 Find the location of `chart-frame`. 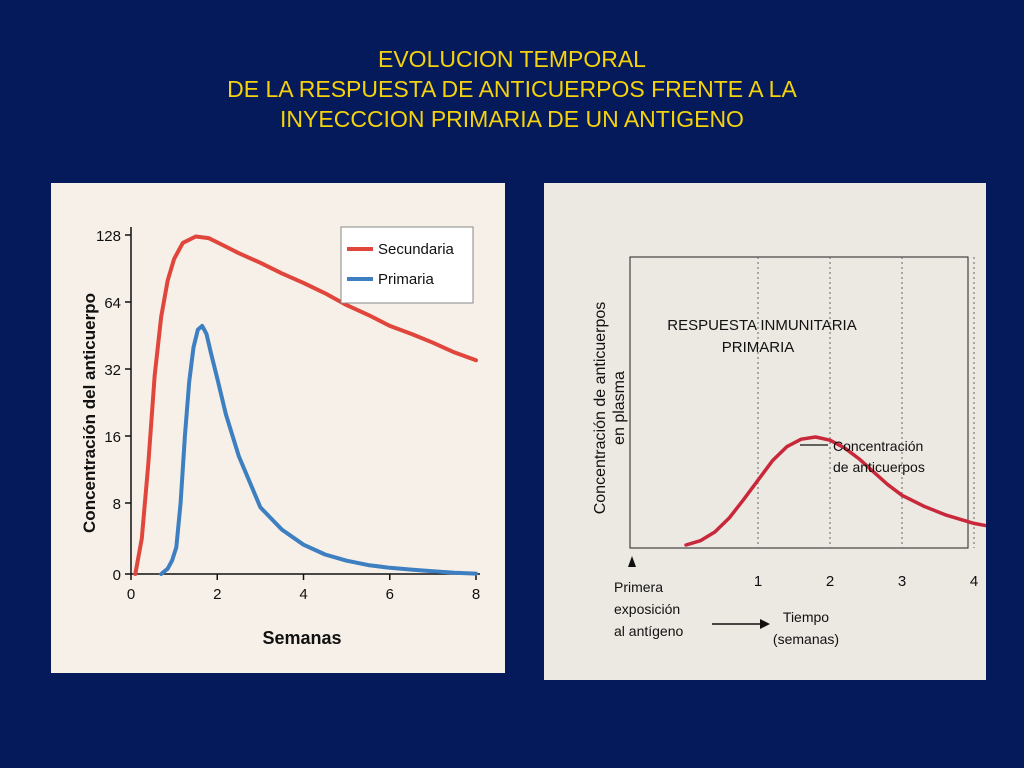

chart-frame is located at coordinates (799, 402).